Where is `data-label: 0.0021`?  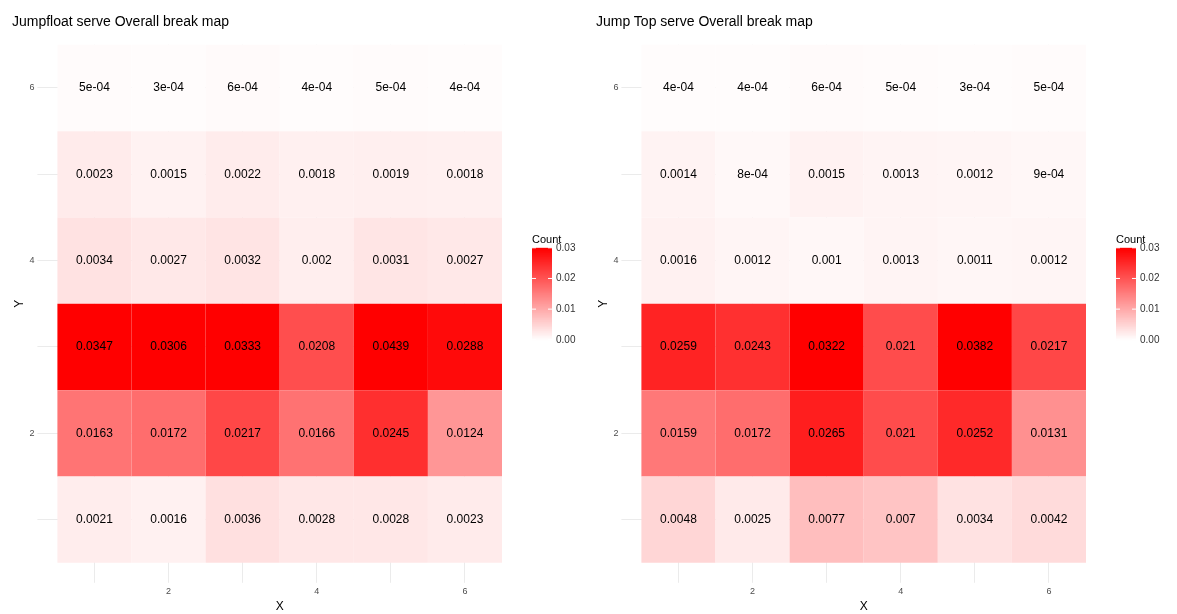 data-label: 0.0021 is located at coordinates (95, 518).